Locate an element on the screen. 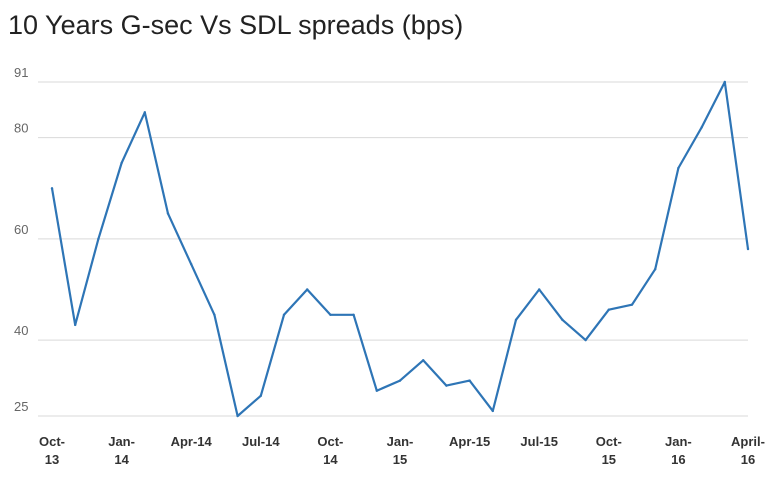  x-tick-label: Apr-15 is located at coordinates (469, 441).